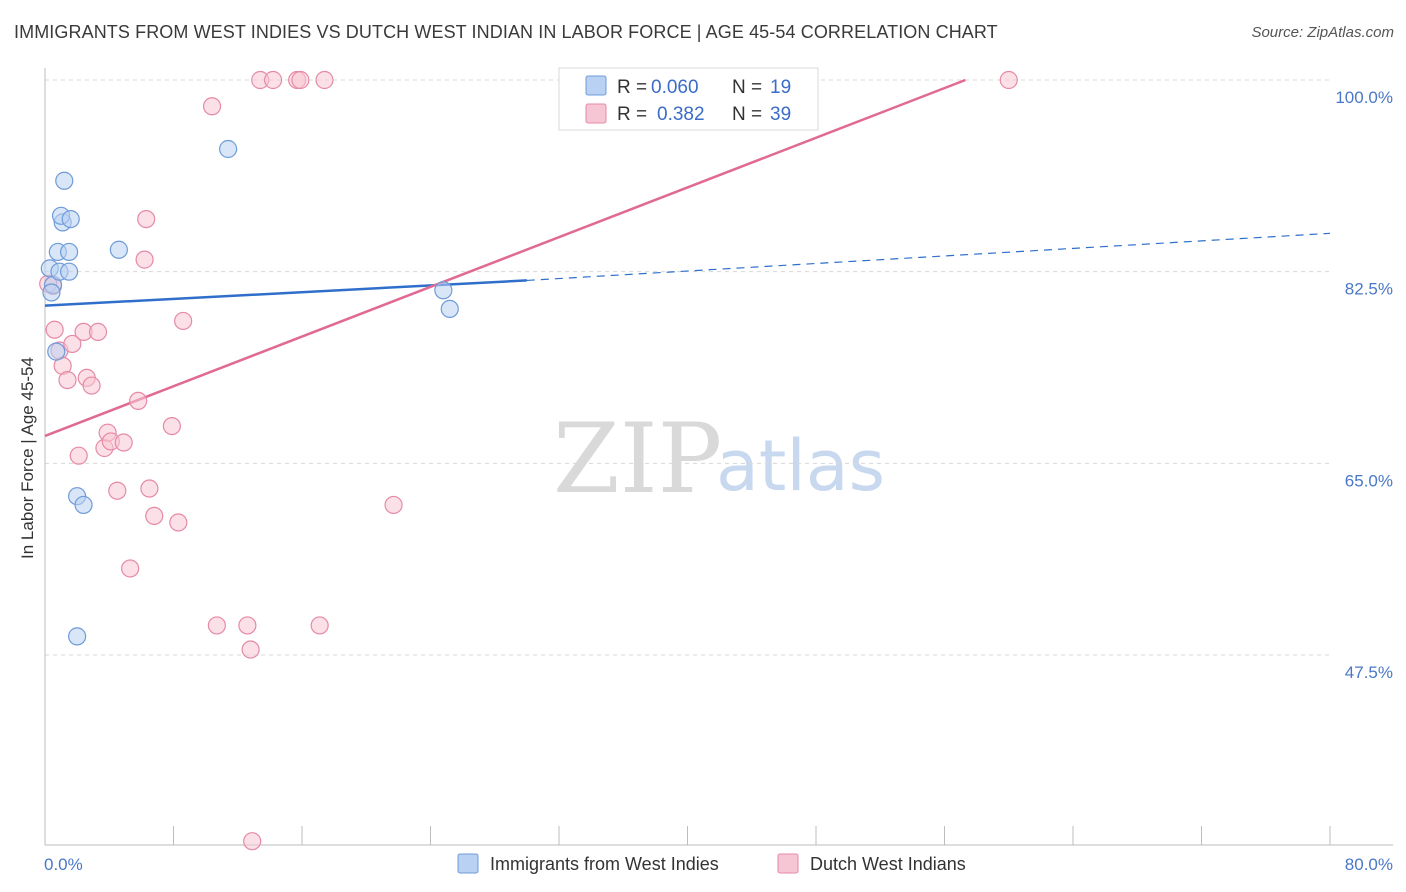 Image resolution: width=1406 pixels, height=892 pixels. I want to click on legend-r-label-1: R =, so click(632, 87).